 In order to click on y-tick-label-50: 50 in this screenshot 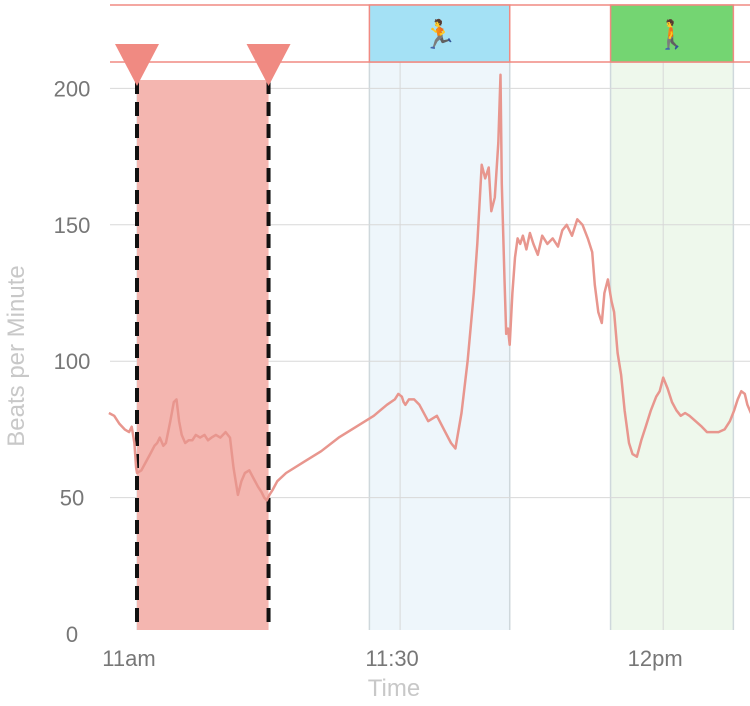, I will do `click(72, 498)`.